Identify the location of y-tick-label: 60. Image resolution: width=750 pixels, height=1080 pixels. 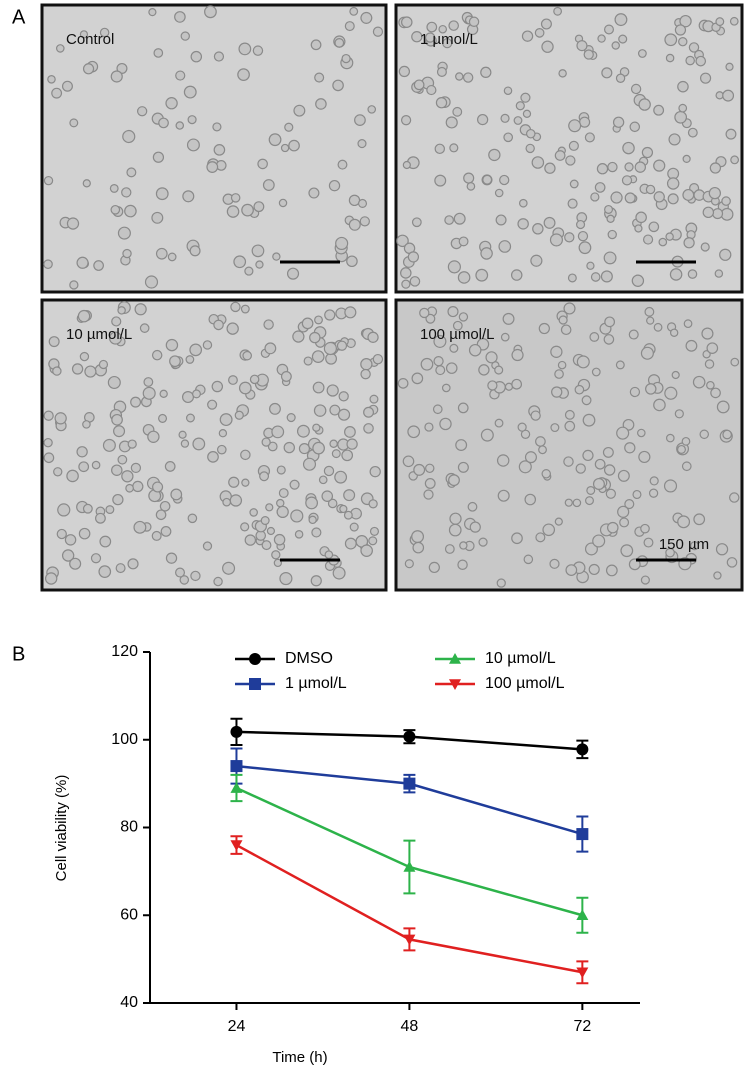
(129, 914).